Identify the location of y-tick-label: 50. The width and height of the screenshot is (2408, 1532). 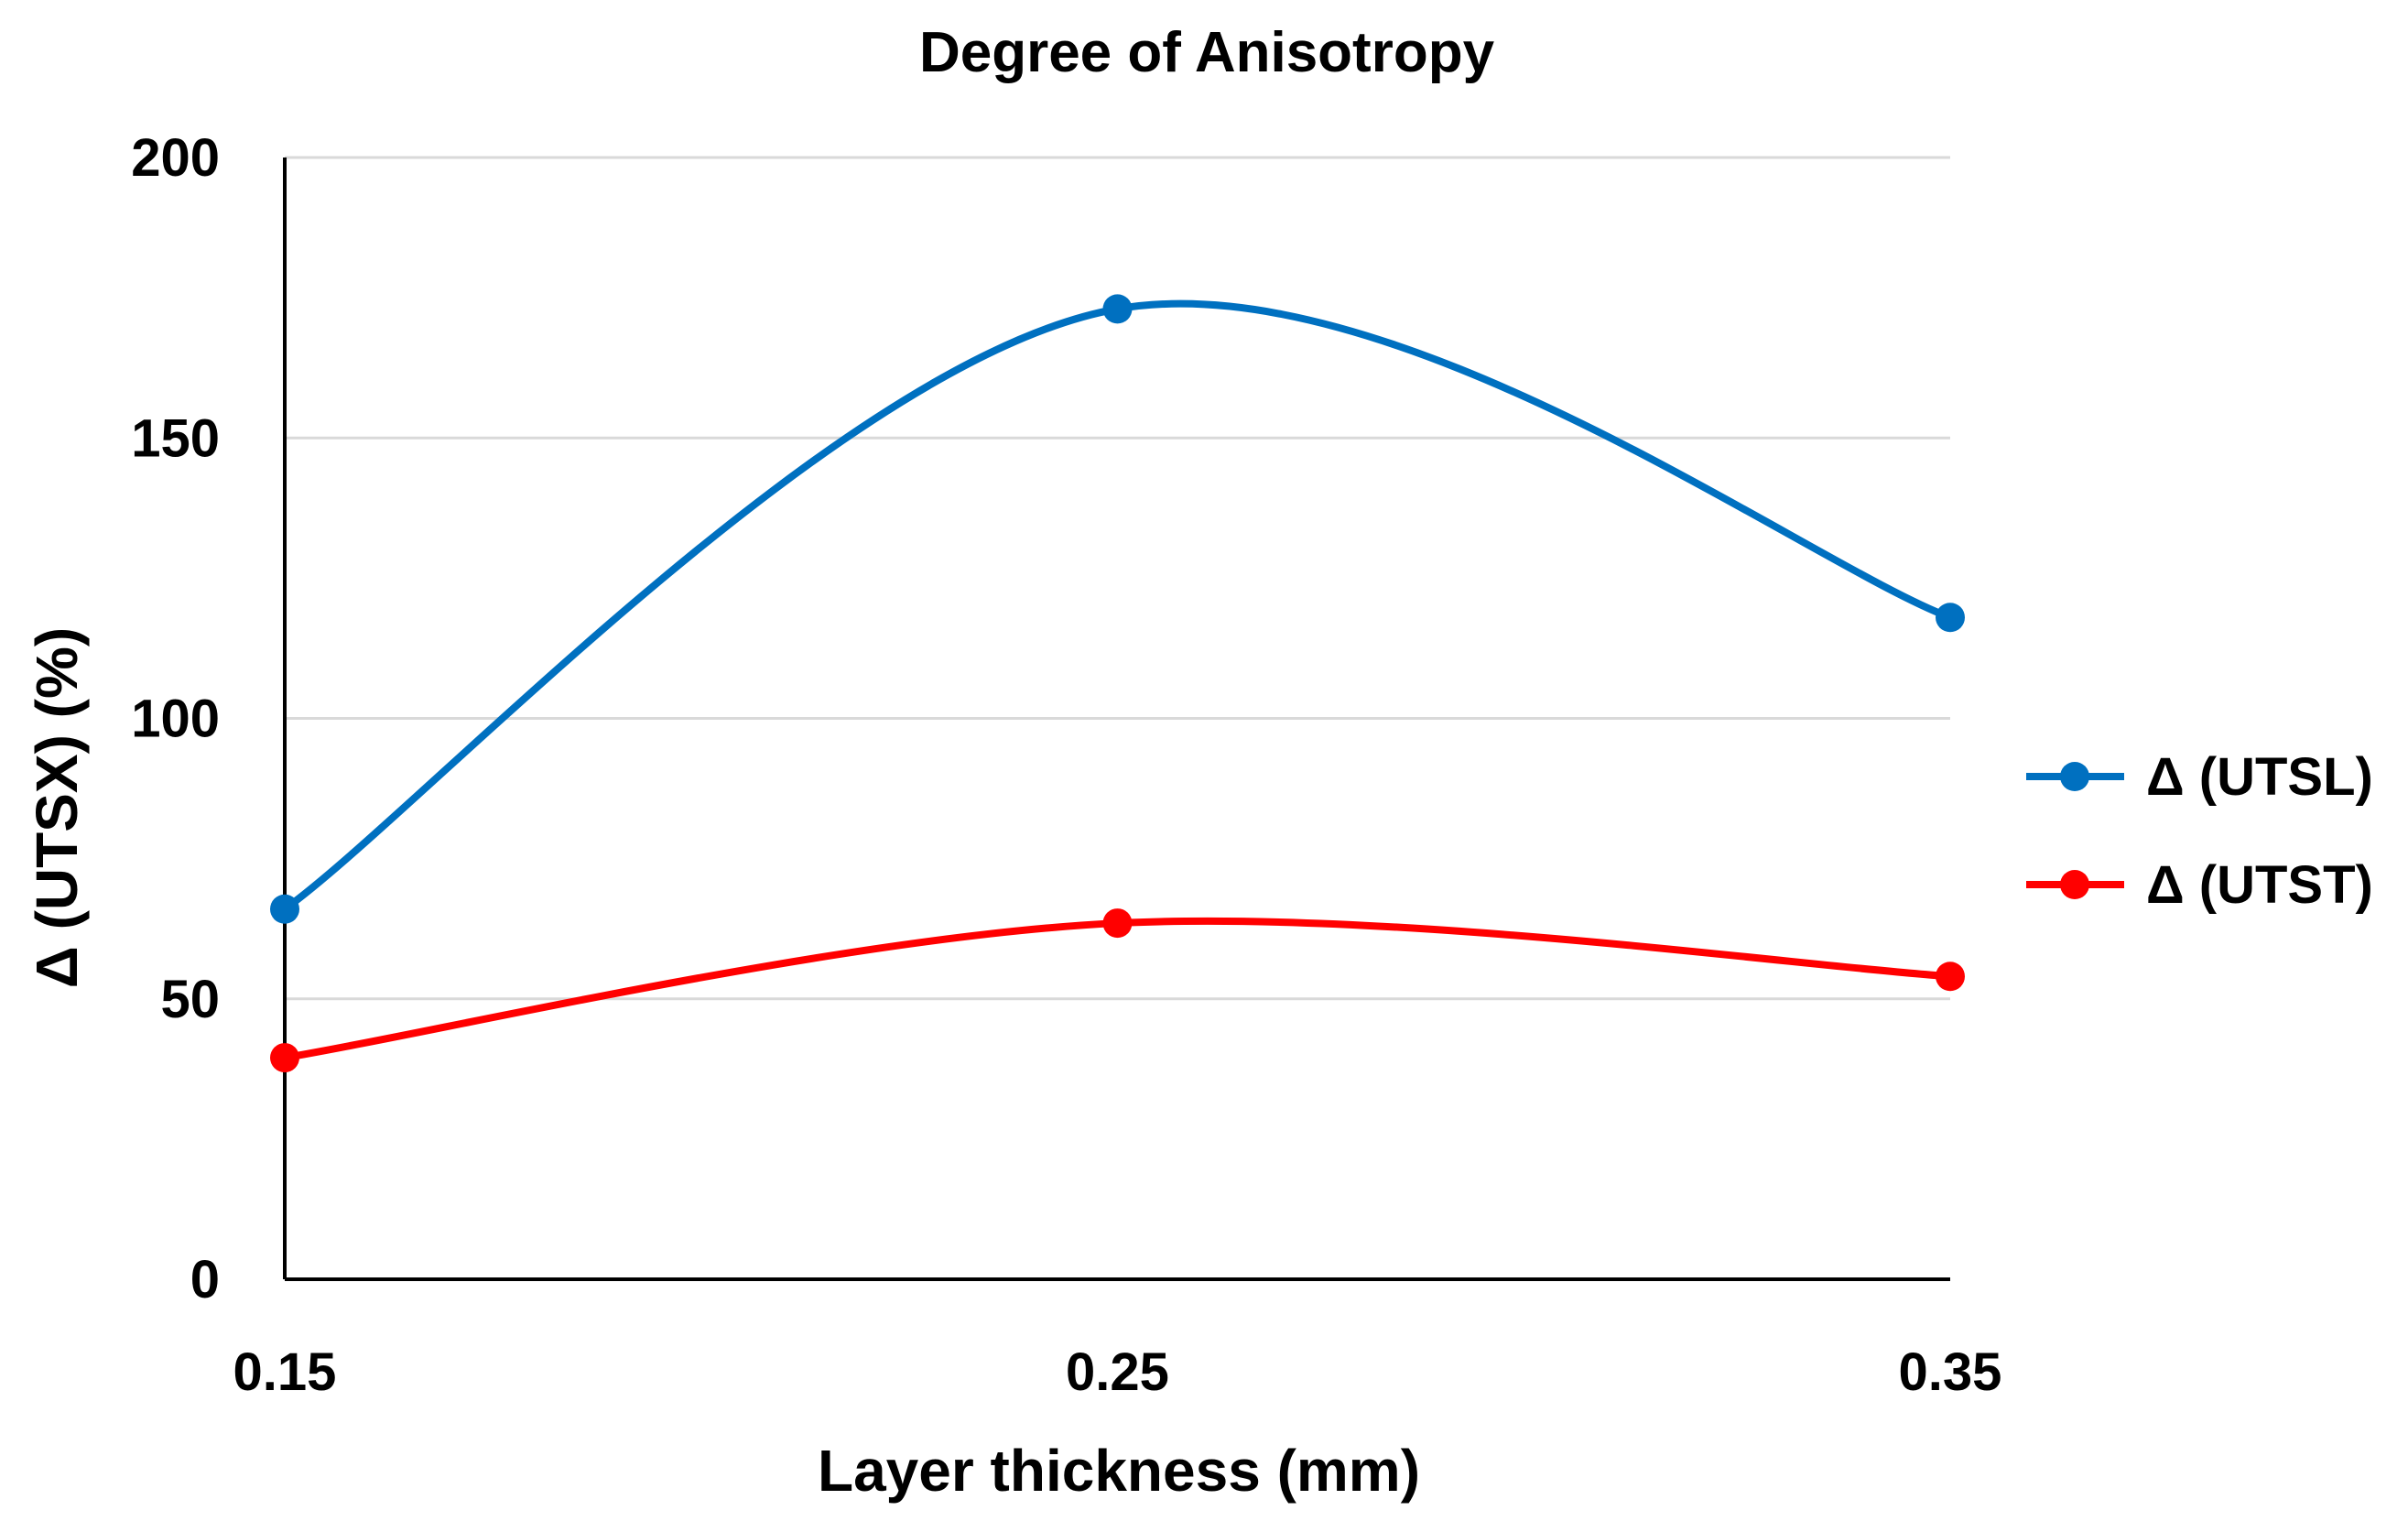
(190, 1000).